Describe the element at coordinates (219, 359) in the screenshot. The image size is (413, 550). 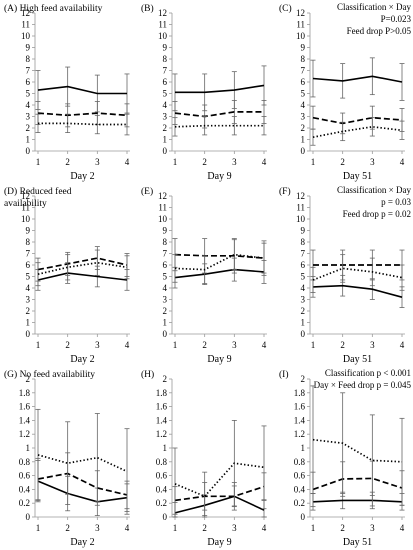
I see `x-axis-label: Day 9` at that location.